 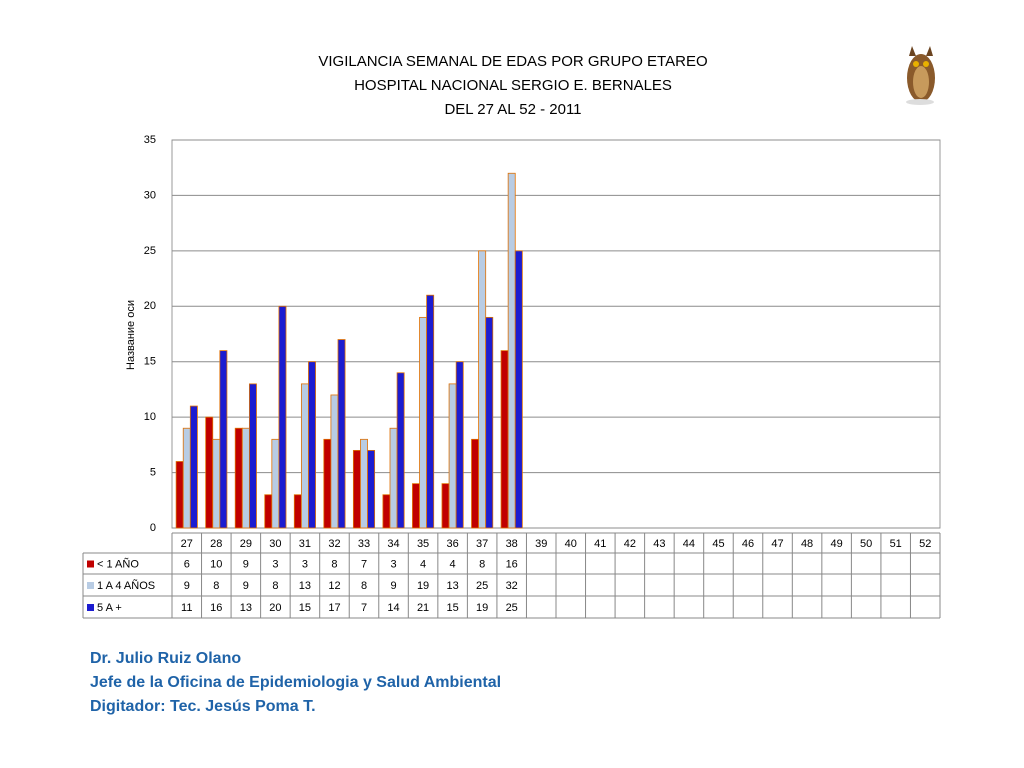 I want to click on y-tick-label: 30, so click(x=150, y=195).